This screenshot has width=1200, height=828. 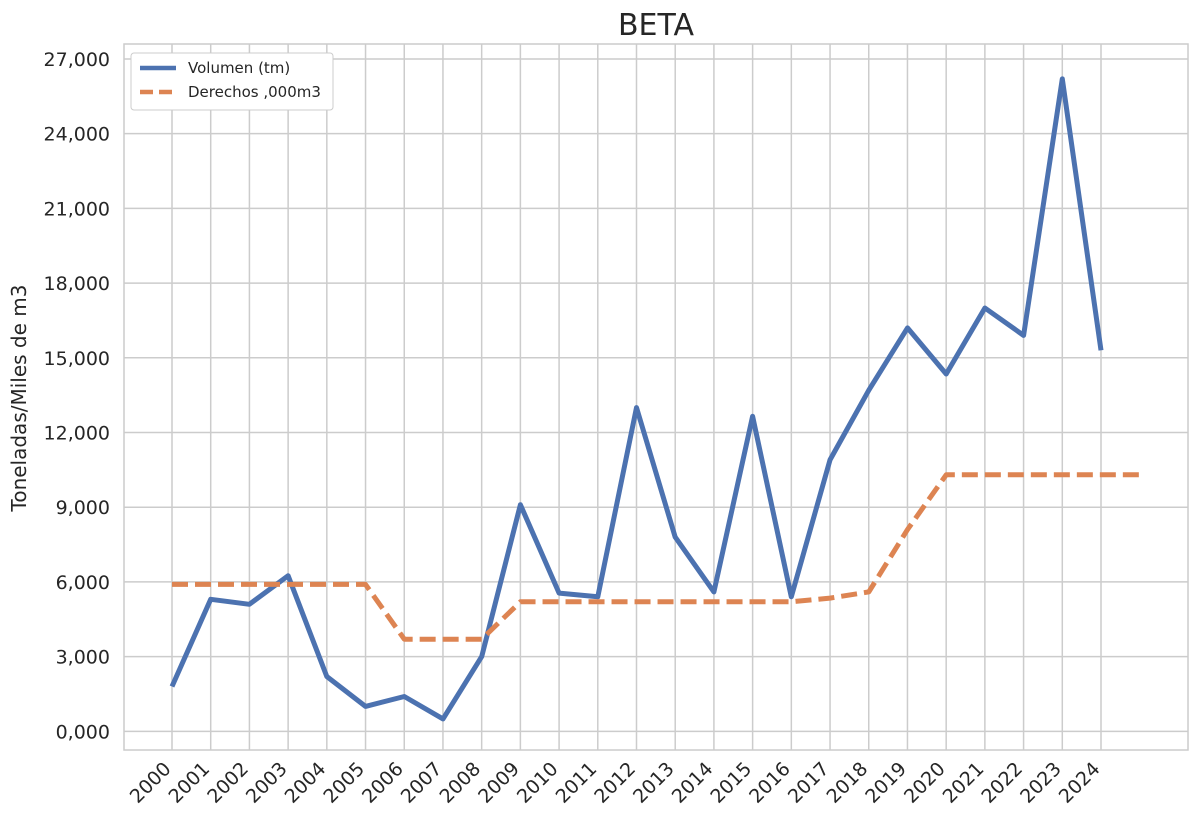 What do you see at coordinates (228, 783) in the screenshot?
I see `x-tick-label: 2002` at bounding box center [228, 783].